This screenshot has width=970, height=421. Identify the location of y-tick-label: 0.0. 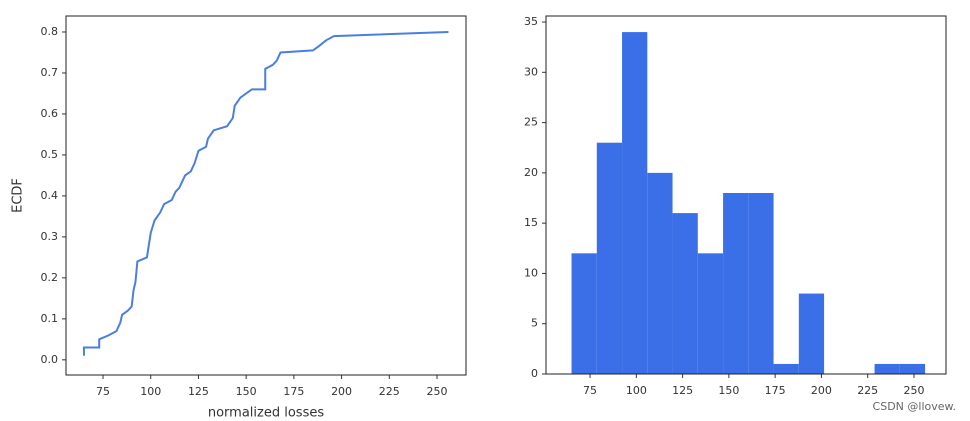
(50, 359).